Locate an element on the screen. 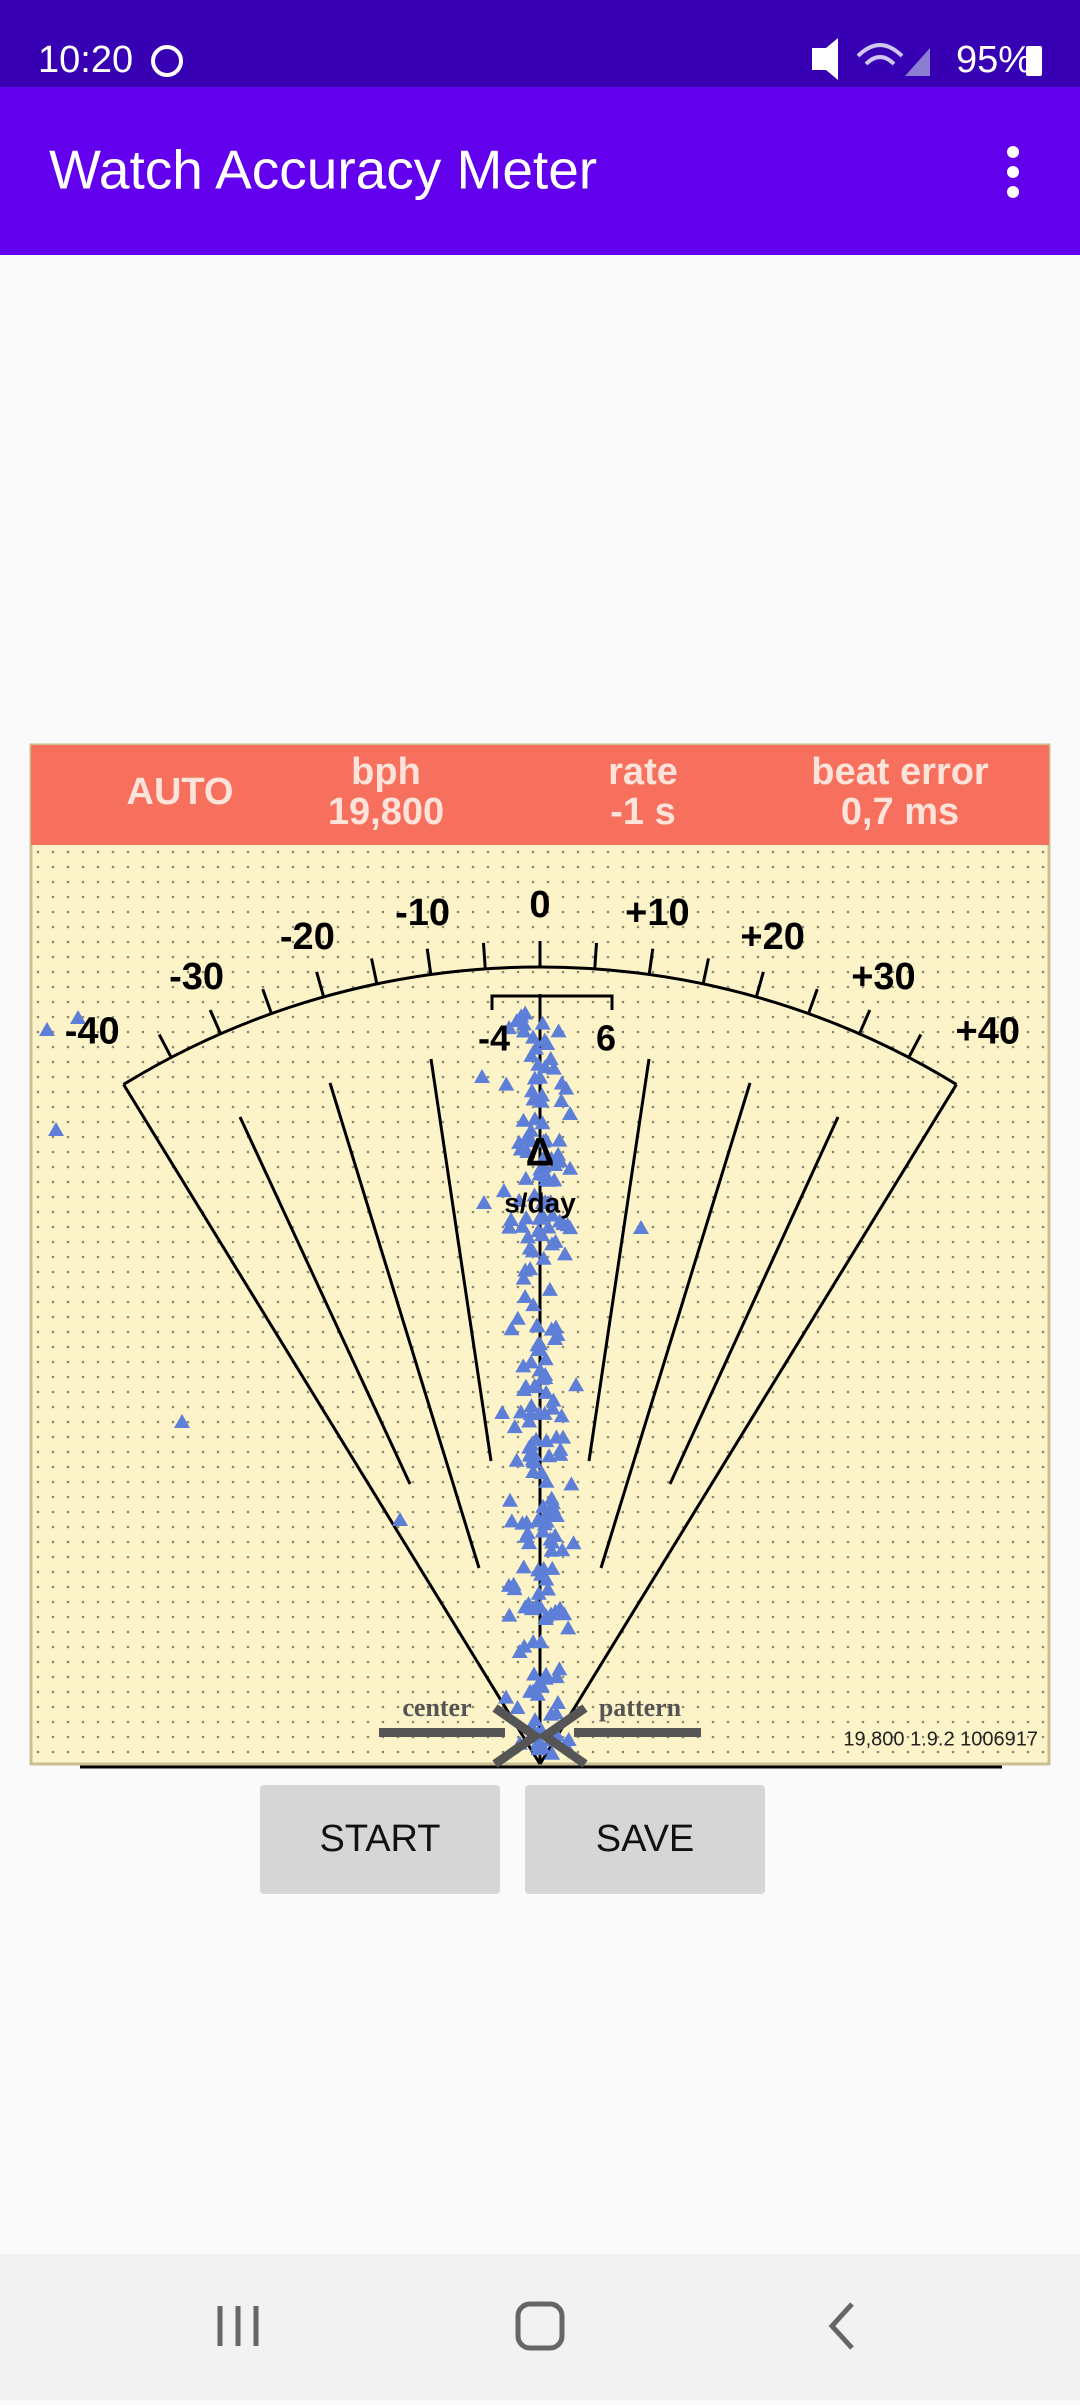  battery-icon is located at coordinates (1034, 61).